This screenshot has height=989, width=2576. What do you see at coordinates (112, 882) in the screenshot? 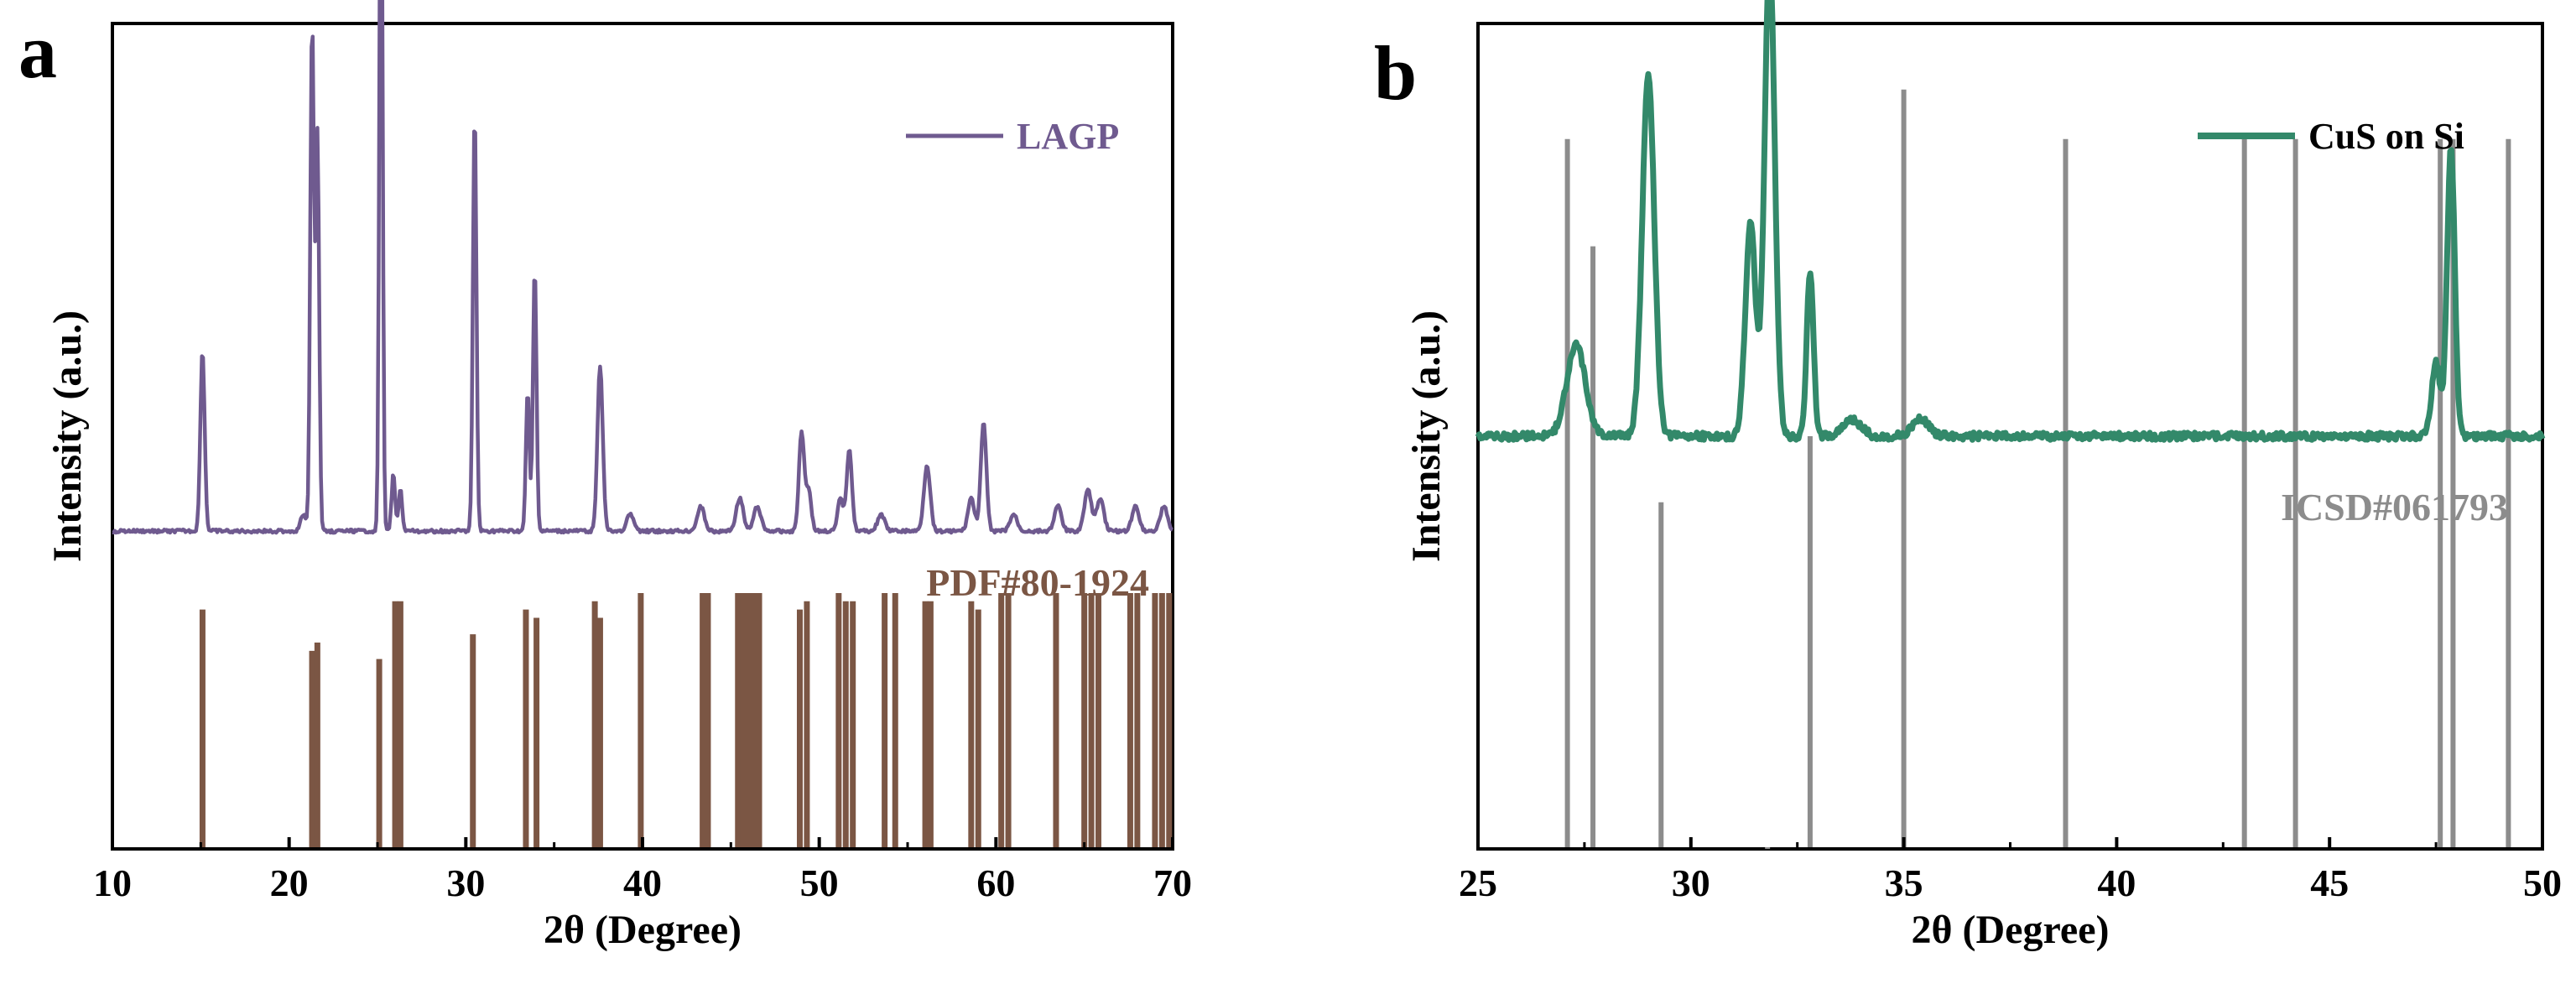
I see `x-tick-label: 10` at bounding box center [112, 882].